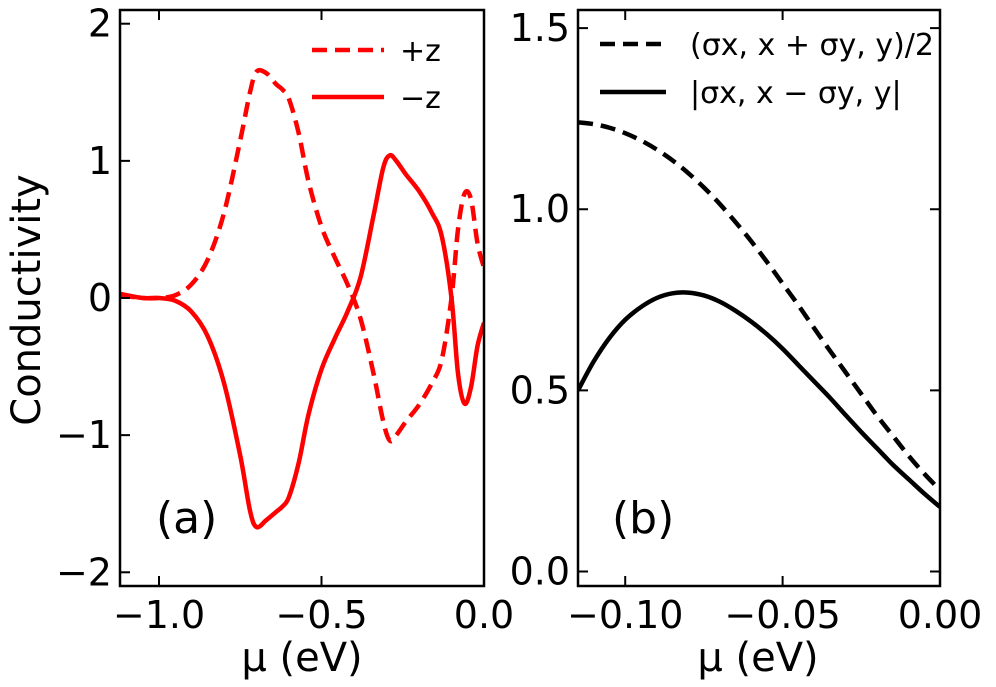 Image resolution: width=996 pixels, height=687 pixels. What do you see at coordinates (159, 615) in the screenshot?
I see `panel-a-x-tick-label: −1.0` at bounding box center [159, 615].